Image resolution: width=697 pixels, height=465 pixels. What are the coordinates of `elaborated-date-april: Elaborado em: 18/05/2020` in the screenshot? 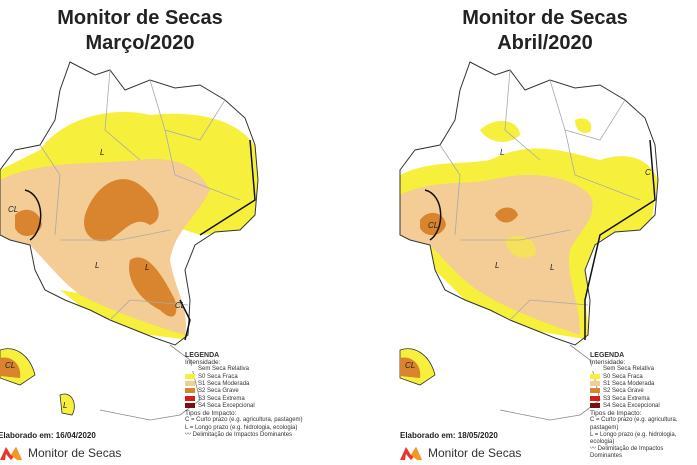 It's located at (449, 435).